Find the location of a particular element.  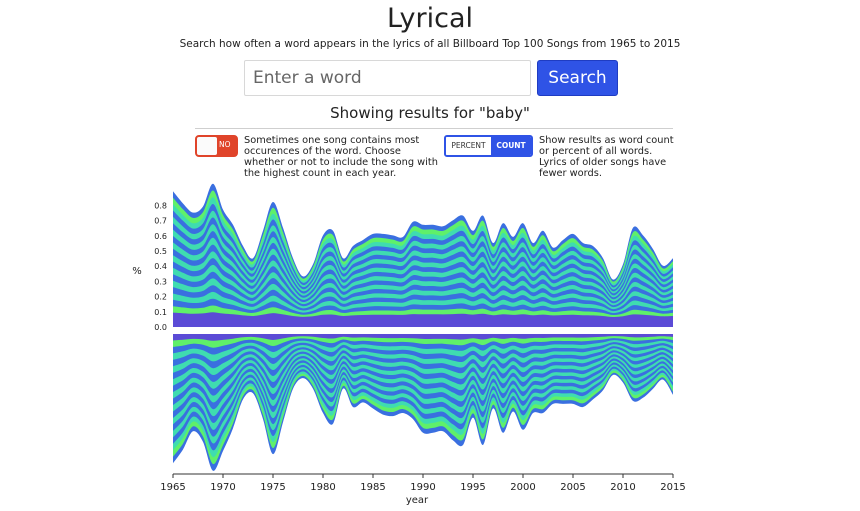

search-input is located at coordinates (387, 78).